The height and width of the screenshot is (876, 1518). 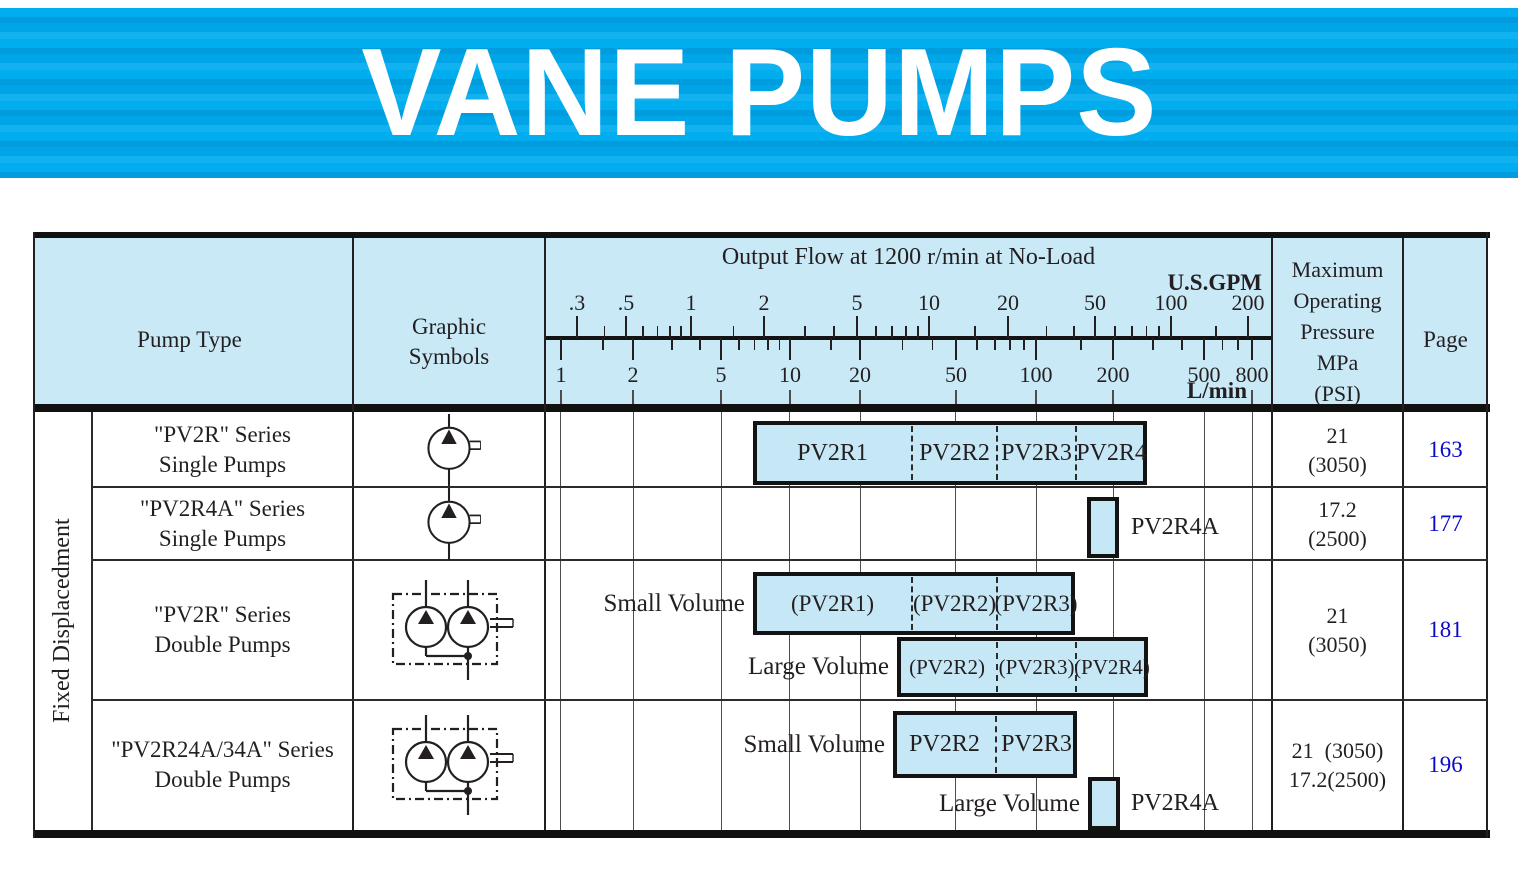 I want to click on gpm-tick-label: 5, so click(x=857, y=302).